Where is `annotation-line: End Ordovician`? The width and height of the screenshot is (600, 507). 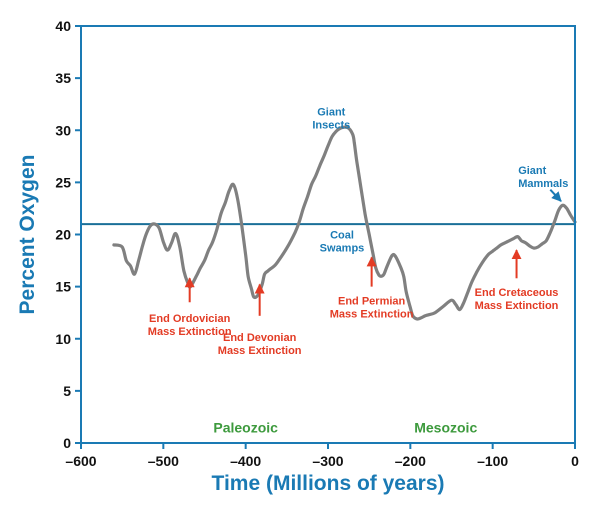 annotation-line: End Ordovician is located at coordinates (190, 319).